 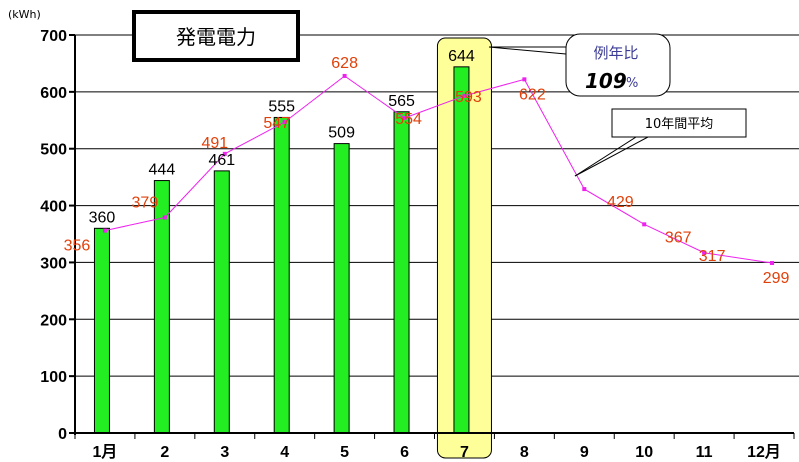 I want to click on average-value-label: 379, so click(x=145, y=203).